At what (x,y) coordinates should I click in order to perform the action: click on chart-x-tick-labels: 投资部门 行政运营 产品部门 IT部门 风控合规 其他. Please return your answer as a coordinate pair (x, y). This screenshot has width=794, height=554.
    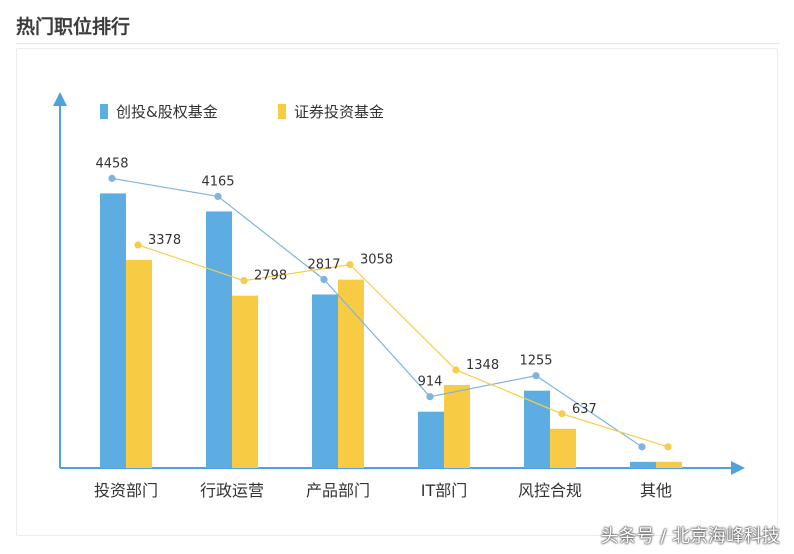
    Looking at the image, I should click on (383, 490).